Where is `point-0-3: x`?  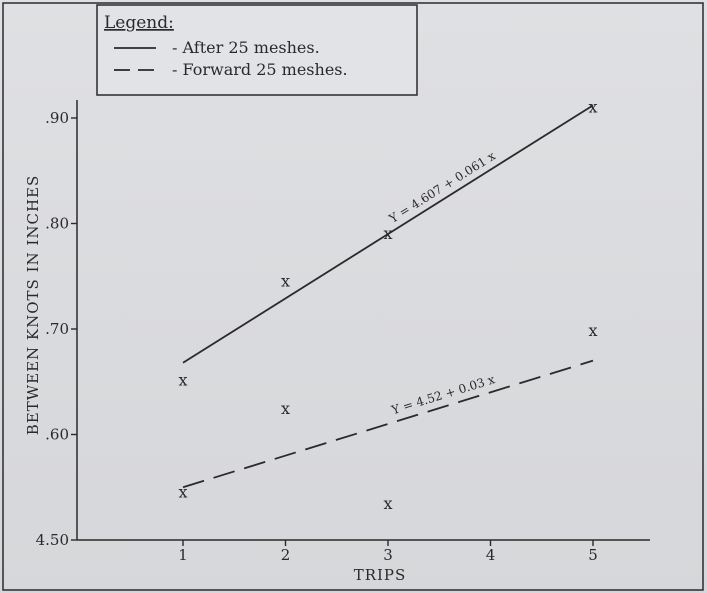
point-0-3: x is located at coordinates (592, 106).